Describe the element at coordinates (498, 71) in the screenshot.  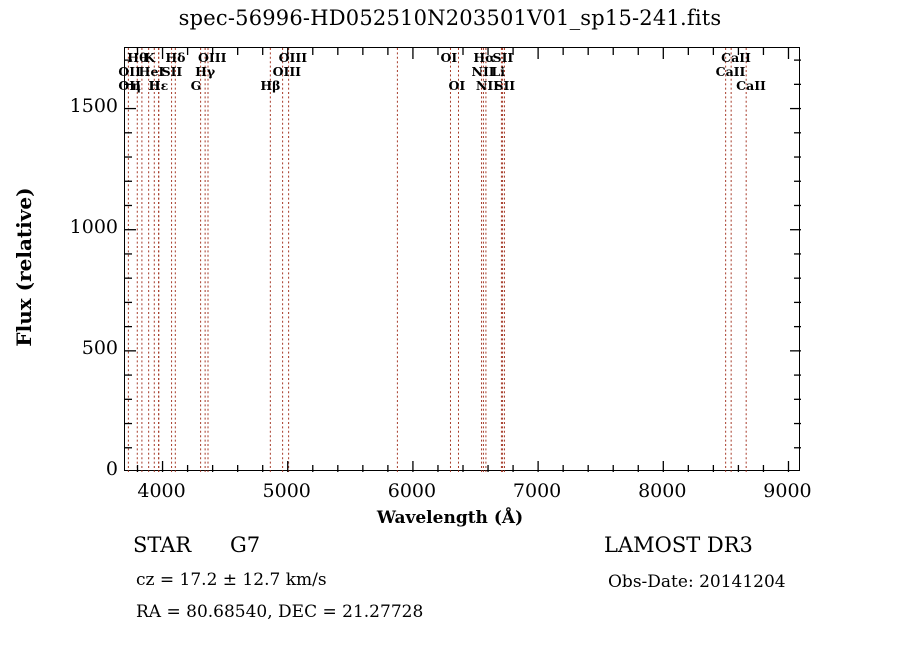
I see `line-label-15: Li` at that location.